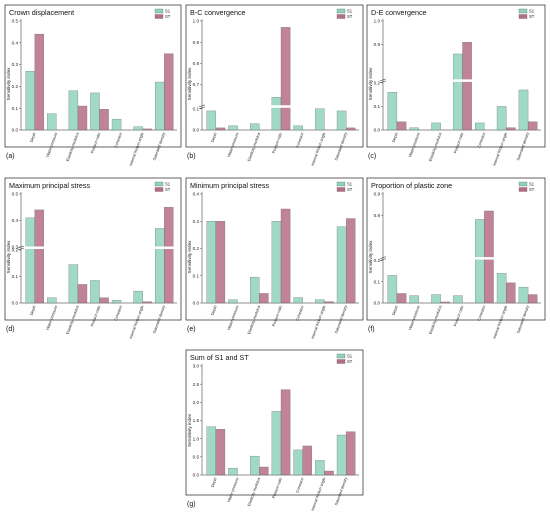  I want to click on y-tick-label: 0.2, so click(377, 260).